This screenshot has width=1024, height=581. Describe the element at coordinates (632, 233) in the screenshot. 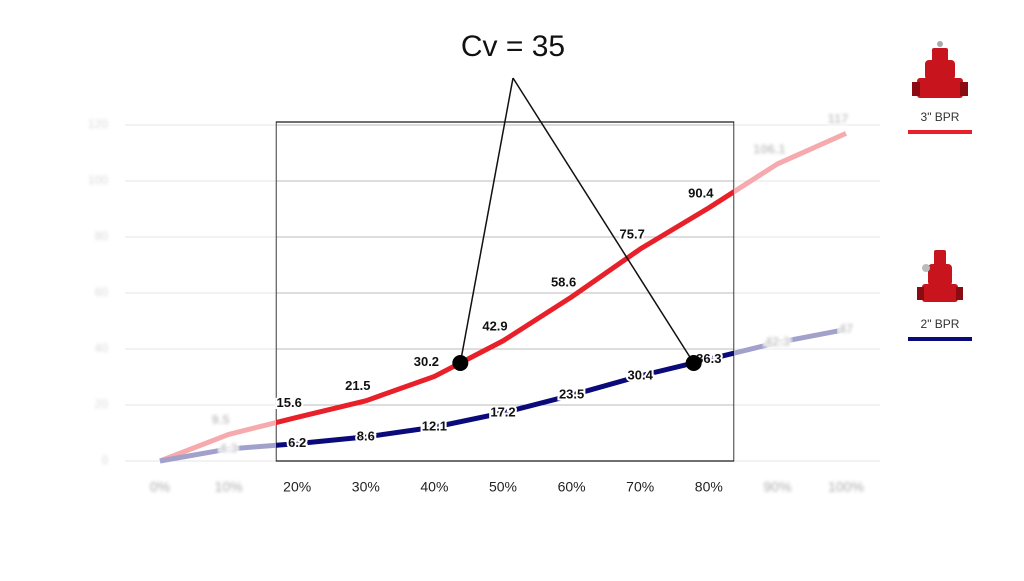

I see `data-label: 75.7` at that location.